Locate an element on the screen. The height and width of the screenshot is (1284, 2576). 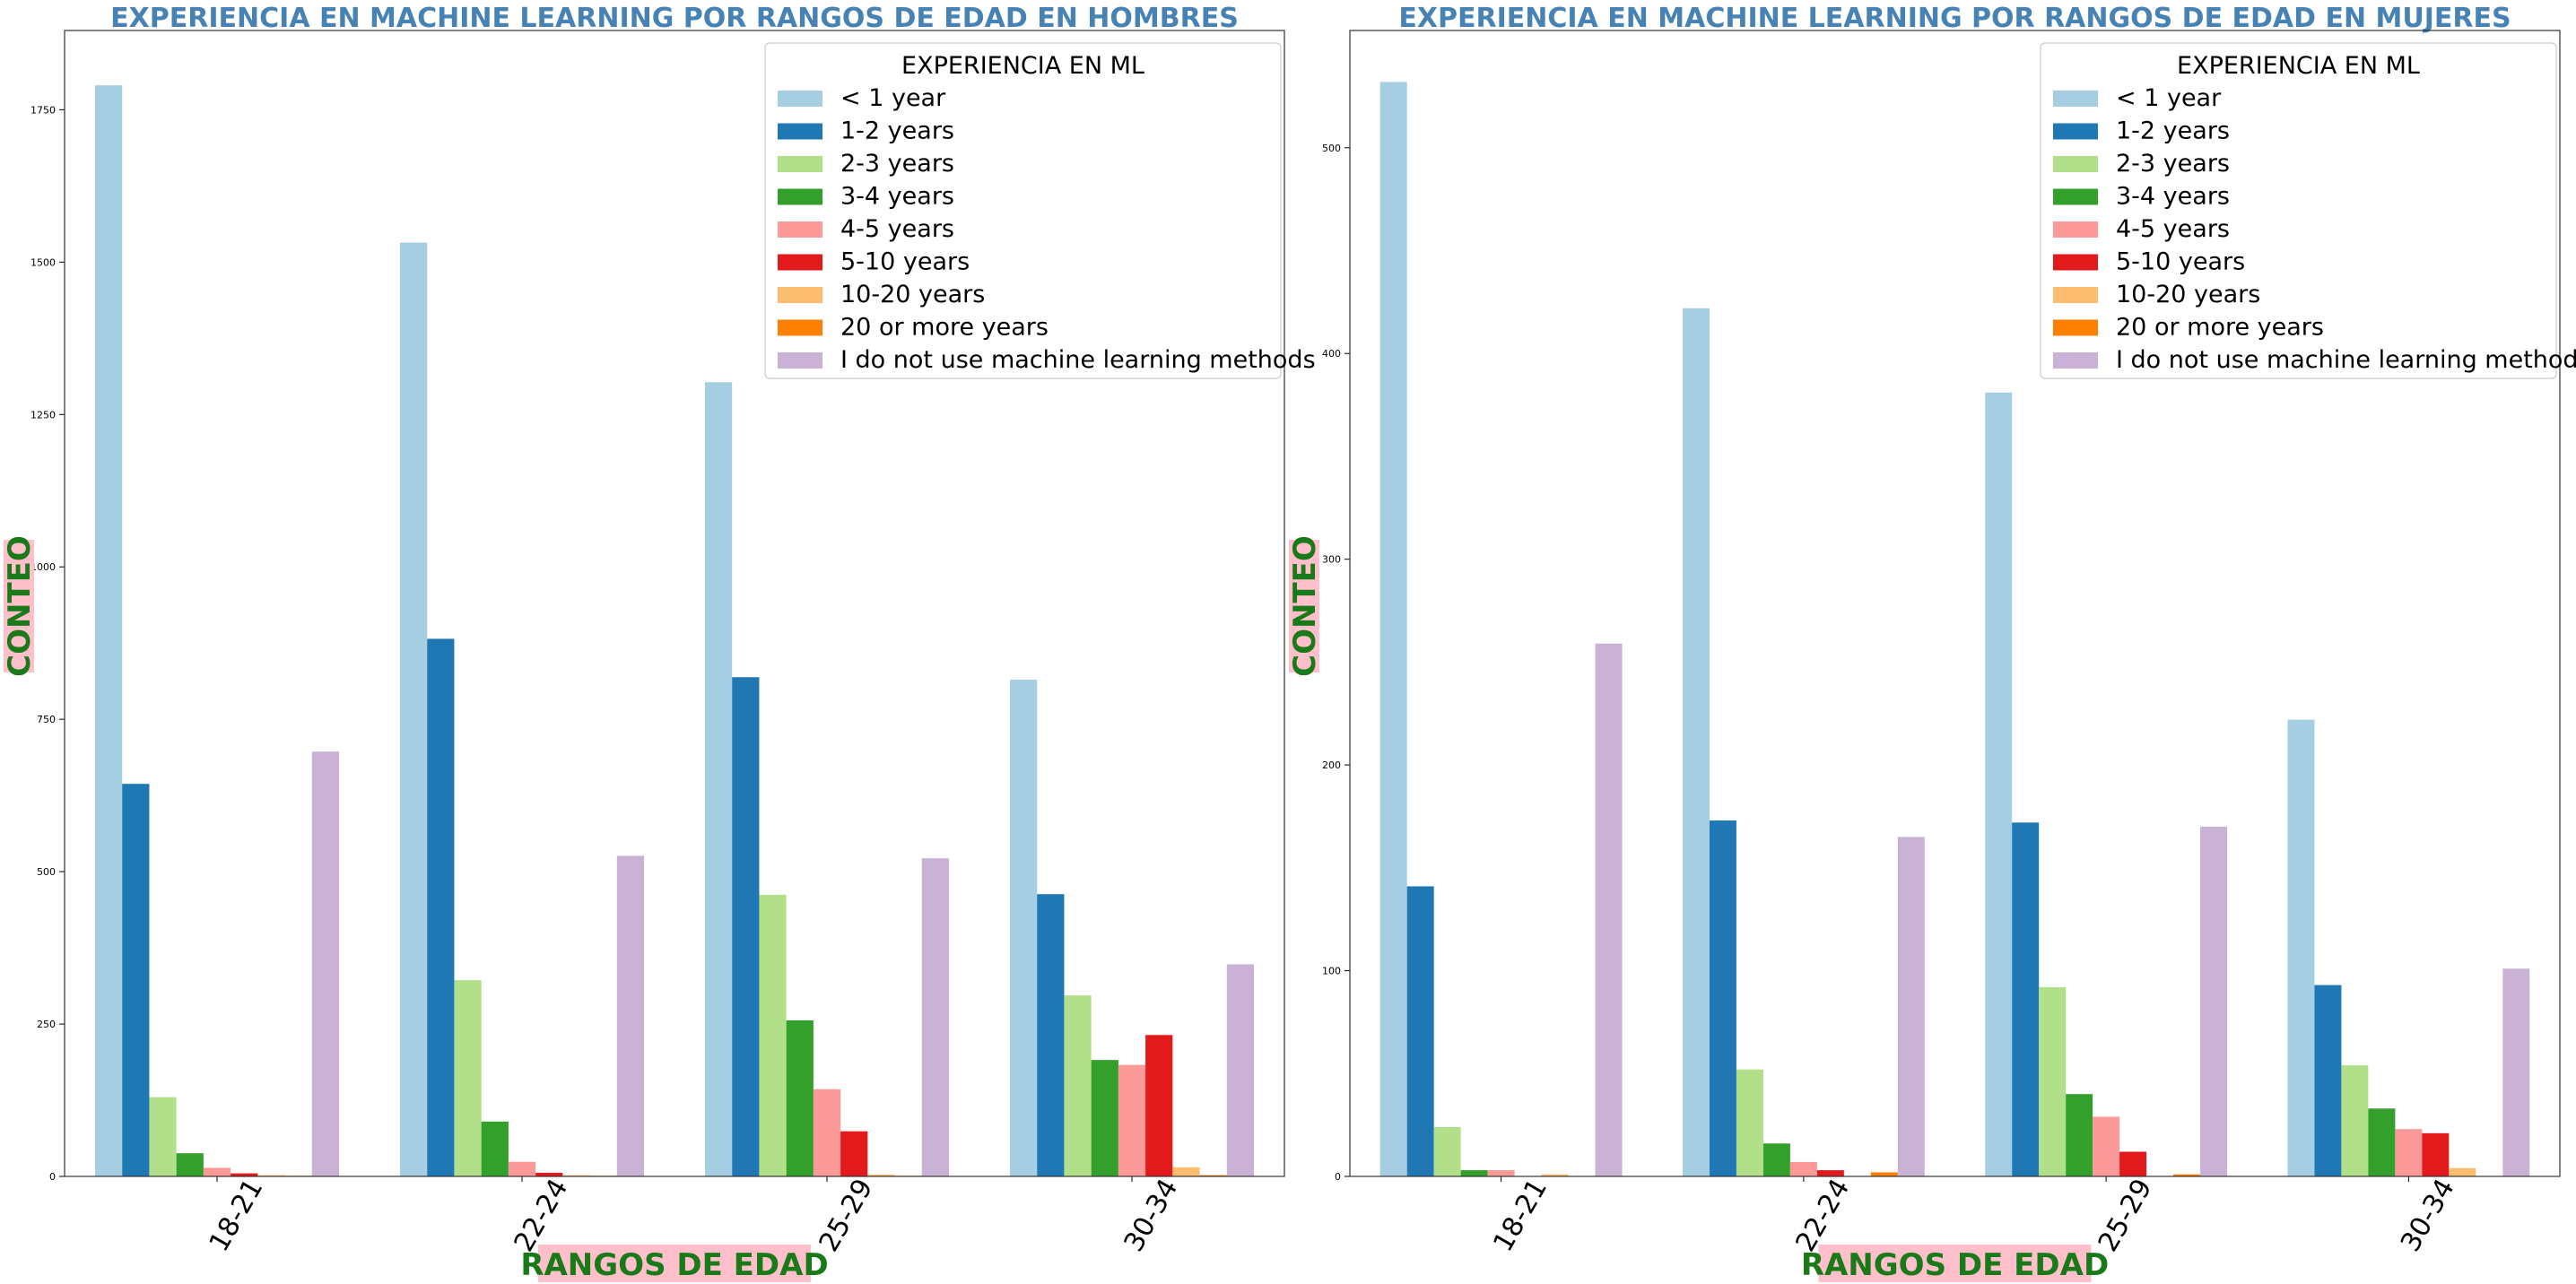
y-tick-label: 250 is located at coordinates (46, 1024).